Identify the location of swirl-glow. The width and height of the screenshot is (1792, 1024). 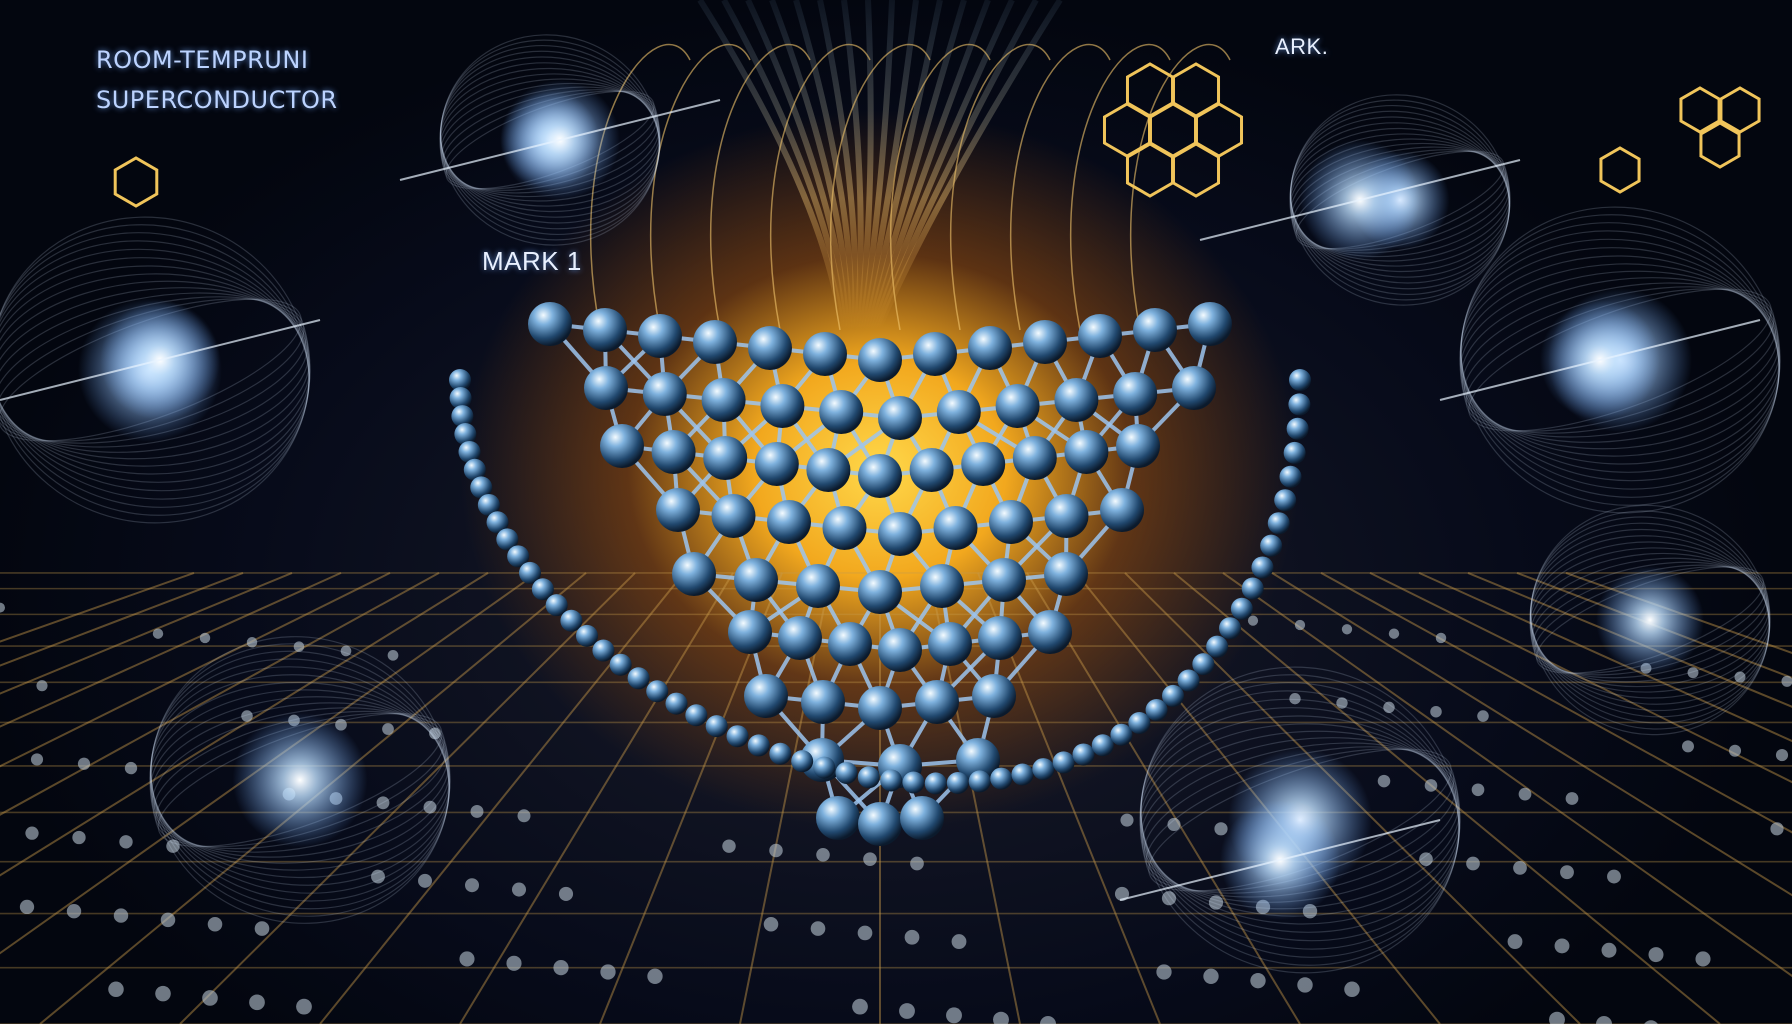
(1650, 620).